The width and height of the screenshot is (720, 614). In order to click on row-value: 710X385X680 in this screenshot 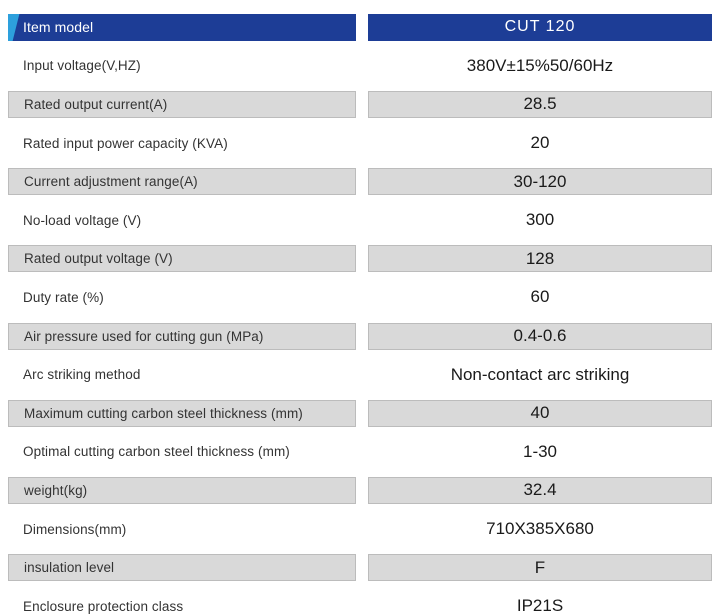, I will do `click(540, 529)`.